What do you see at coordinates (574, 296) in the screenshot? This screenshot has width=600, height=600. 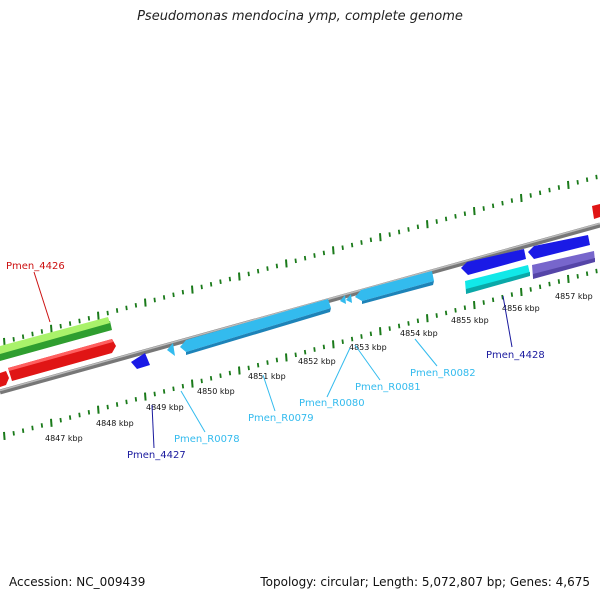 I see `kbp-label: 4857 kbp` at bounding box center [574, 296].